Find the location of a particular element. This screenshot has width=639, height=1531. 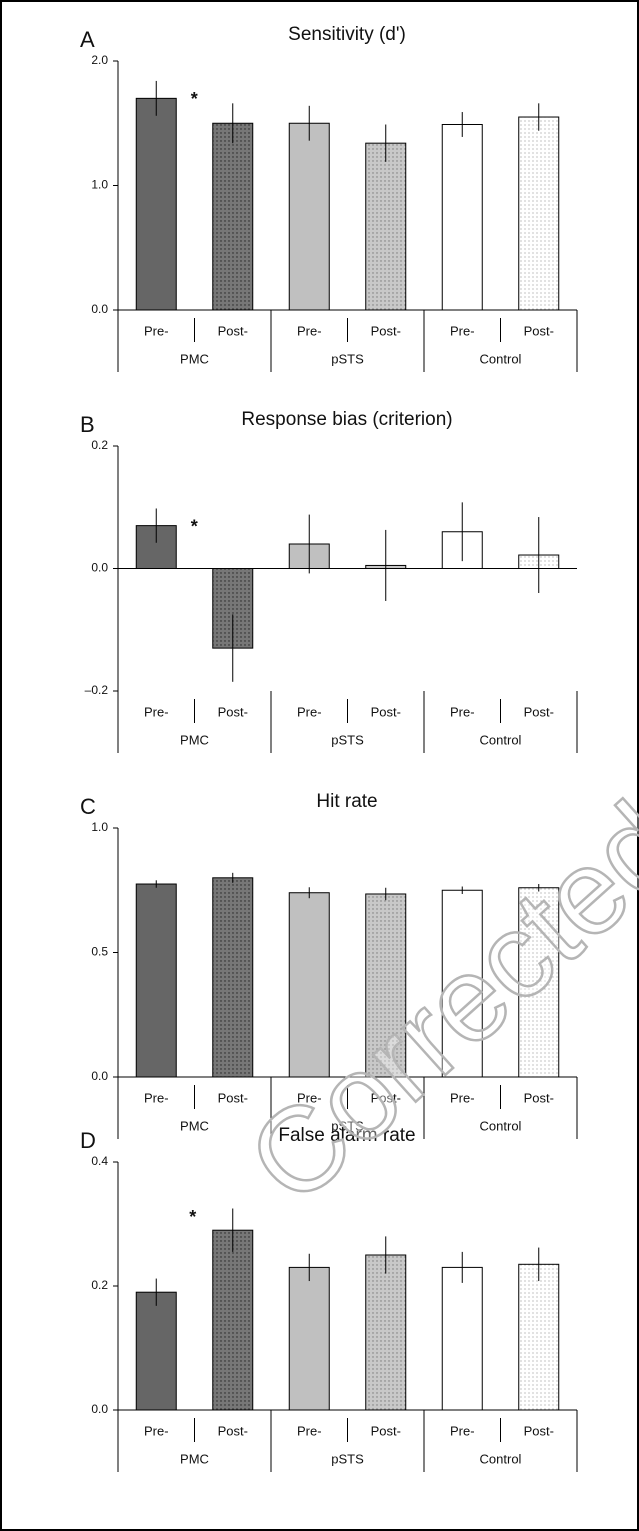

chart-title: Response bias (criterion) is located at coordinates (346, 419).